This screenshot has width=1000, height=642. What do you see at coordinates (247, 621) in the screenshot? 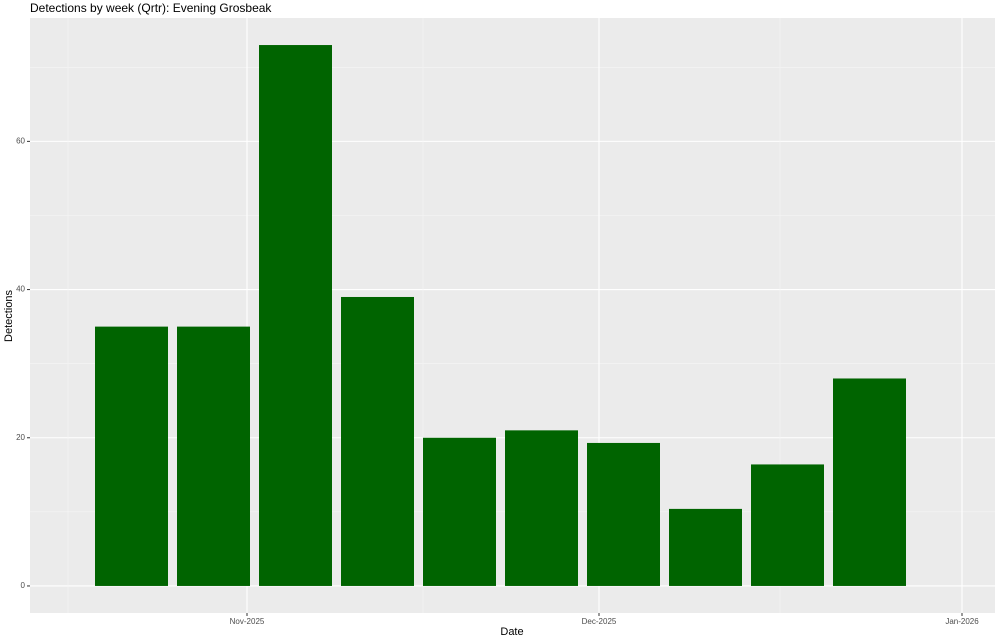
I see `x-tick-label: Nov-2025` at bounding box center [247, 621].